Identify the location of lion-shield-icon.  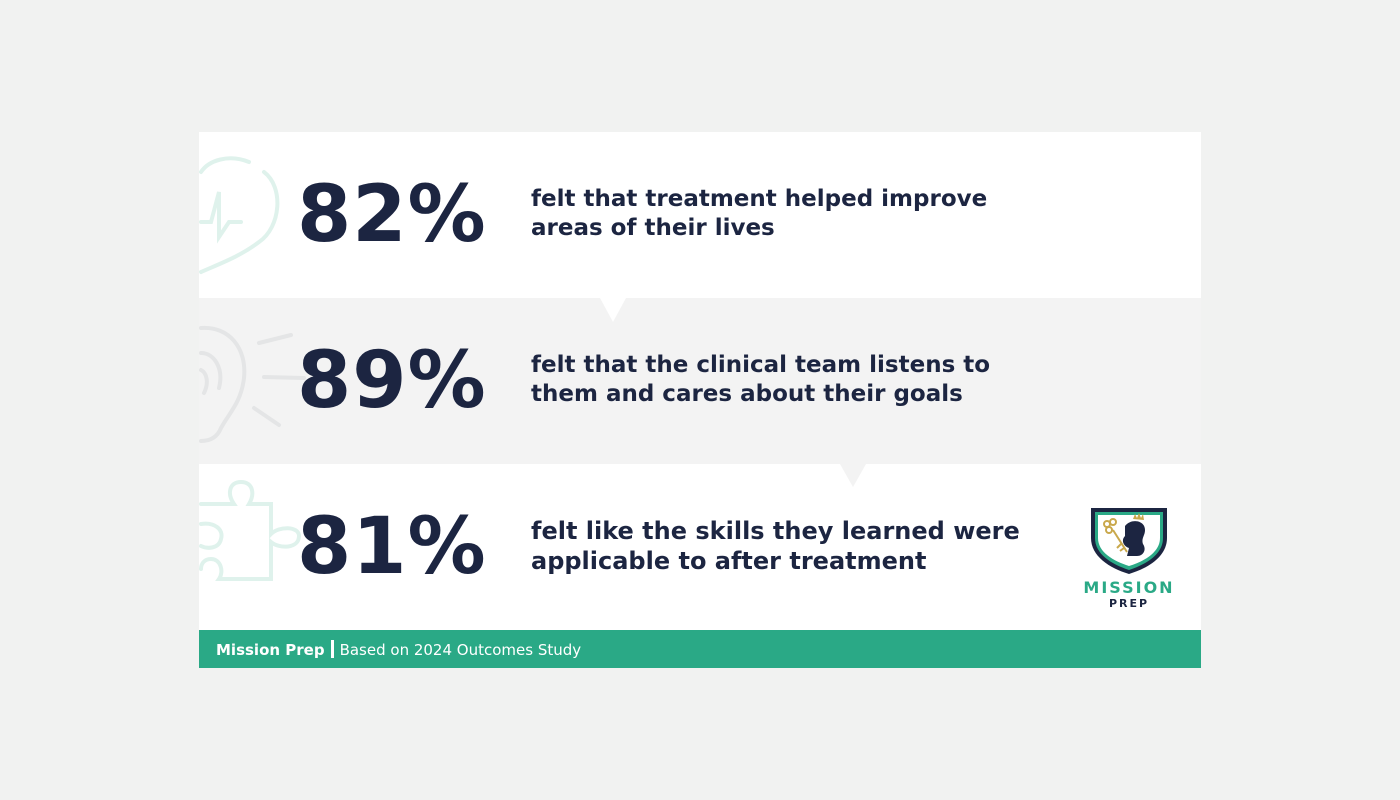
(1129, 541).